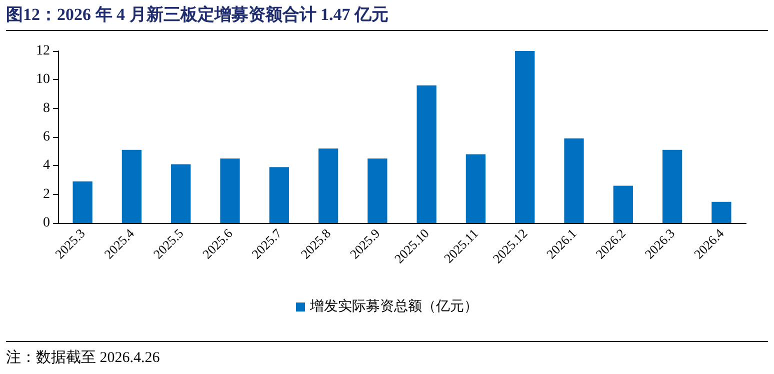  Describe the element at coordinates (46, 223) in the screenshot. I see `y-tick-label: 0` at that location.